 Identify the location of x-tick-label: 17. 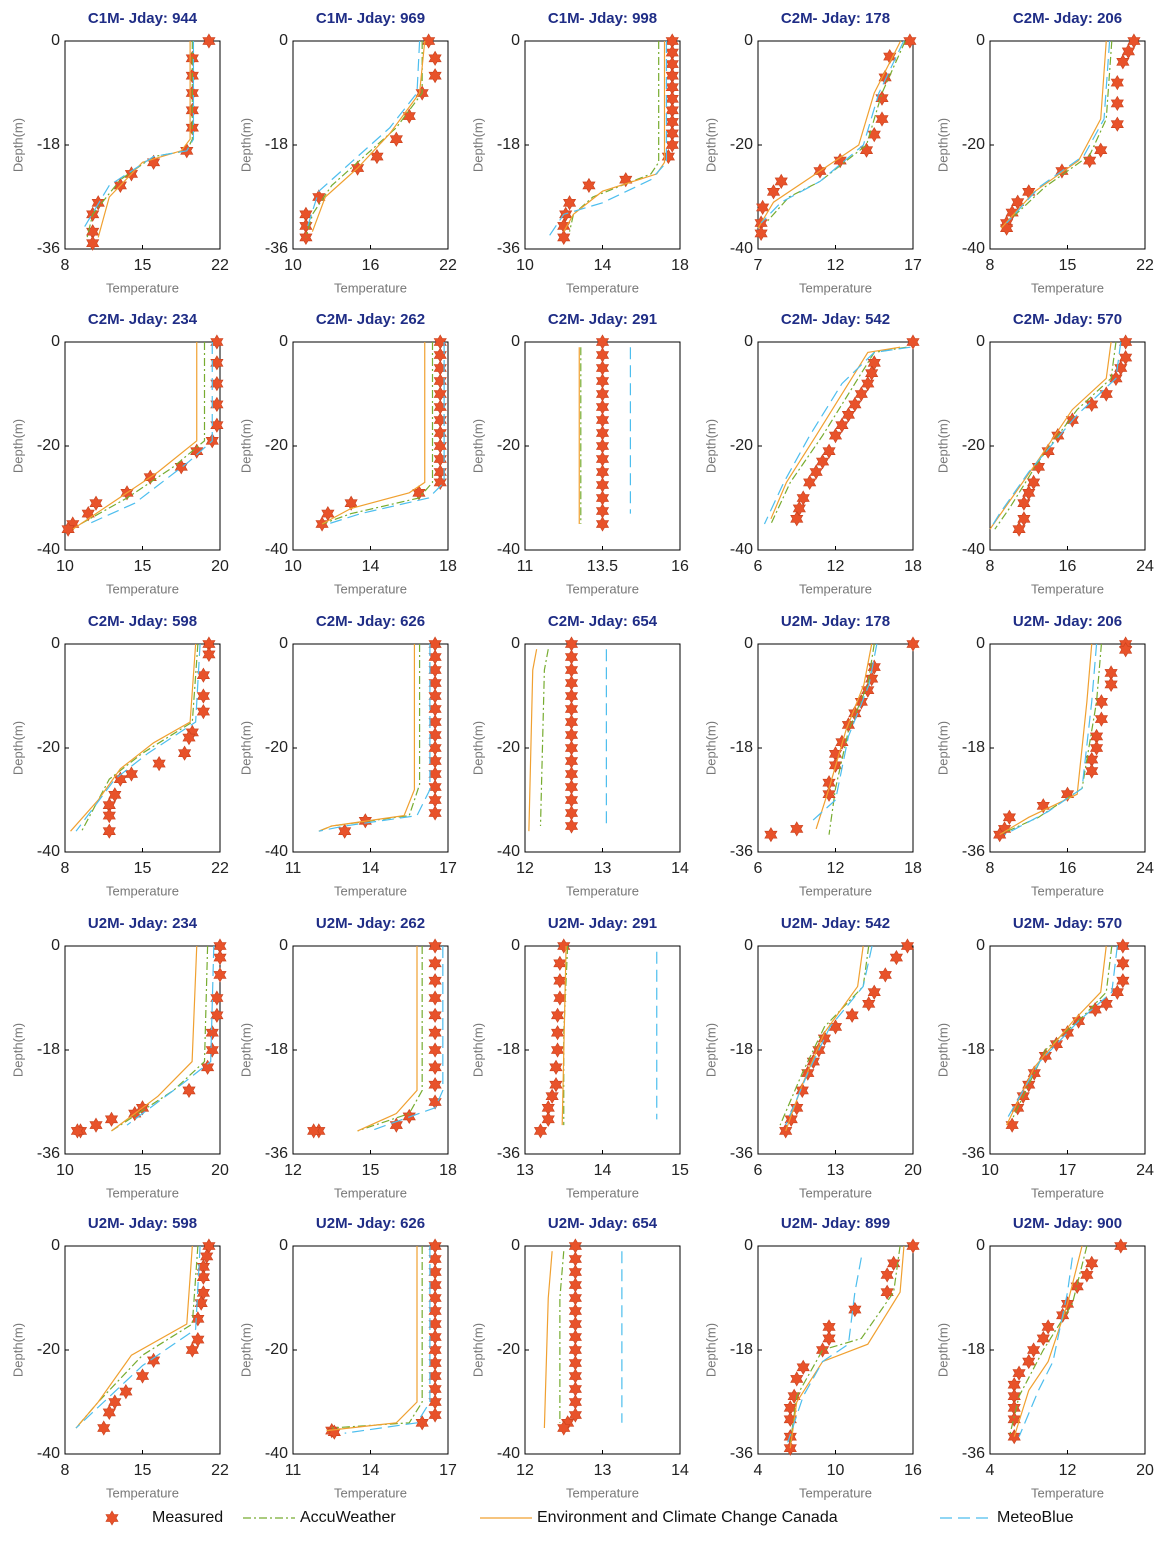
(913, 265).